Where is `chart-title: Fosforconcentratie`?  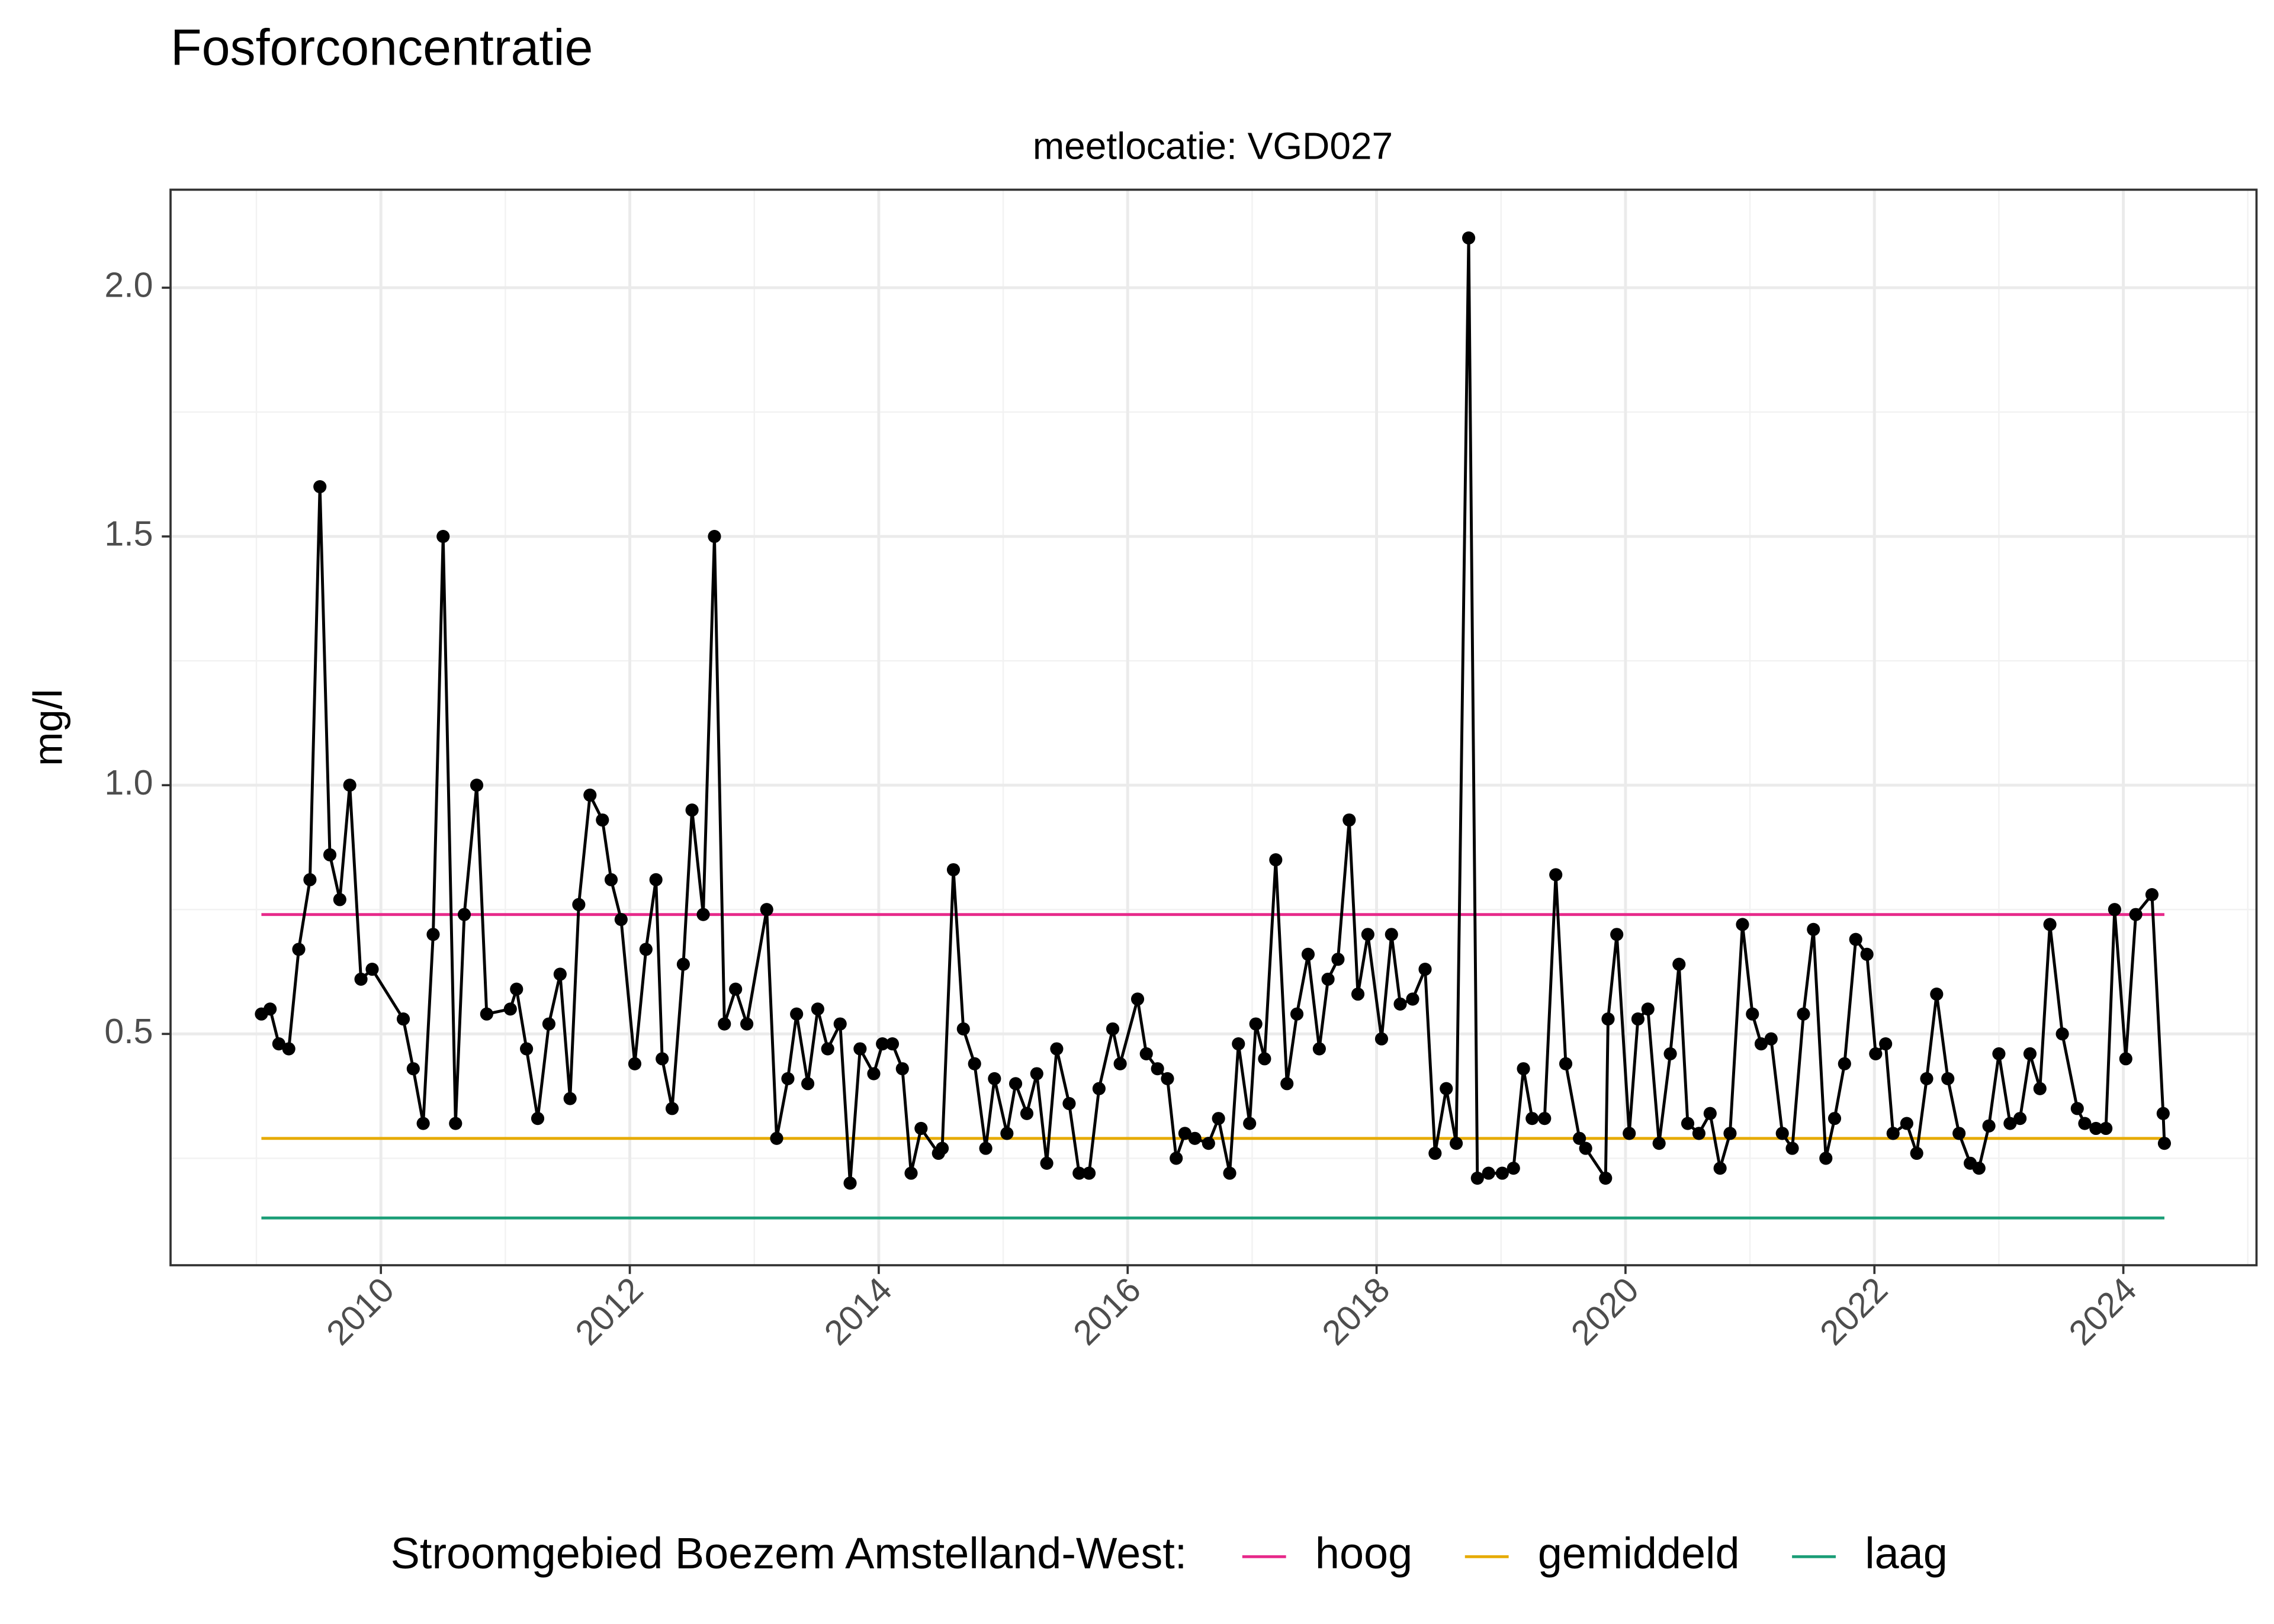 chart-title: Fosforconcentratie is located at coordinates (382, 47).